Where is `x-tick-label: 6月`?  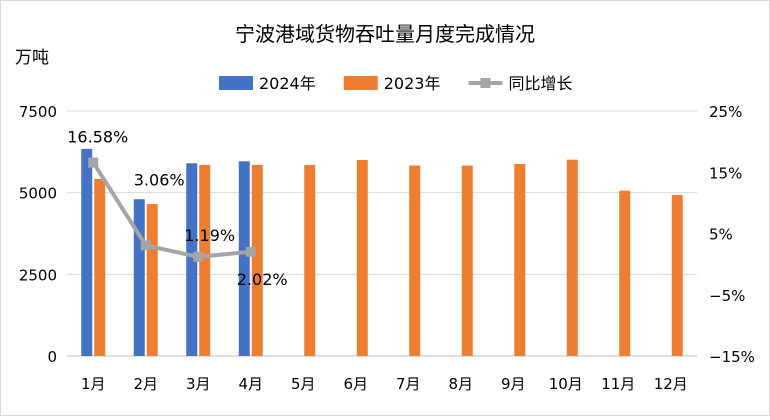
x-tick-label: 6月 is located at coordinates (355, 384).